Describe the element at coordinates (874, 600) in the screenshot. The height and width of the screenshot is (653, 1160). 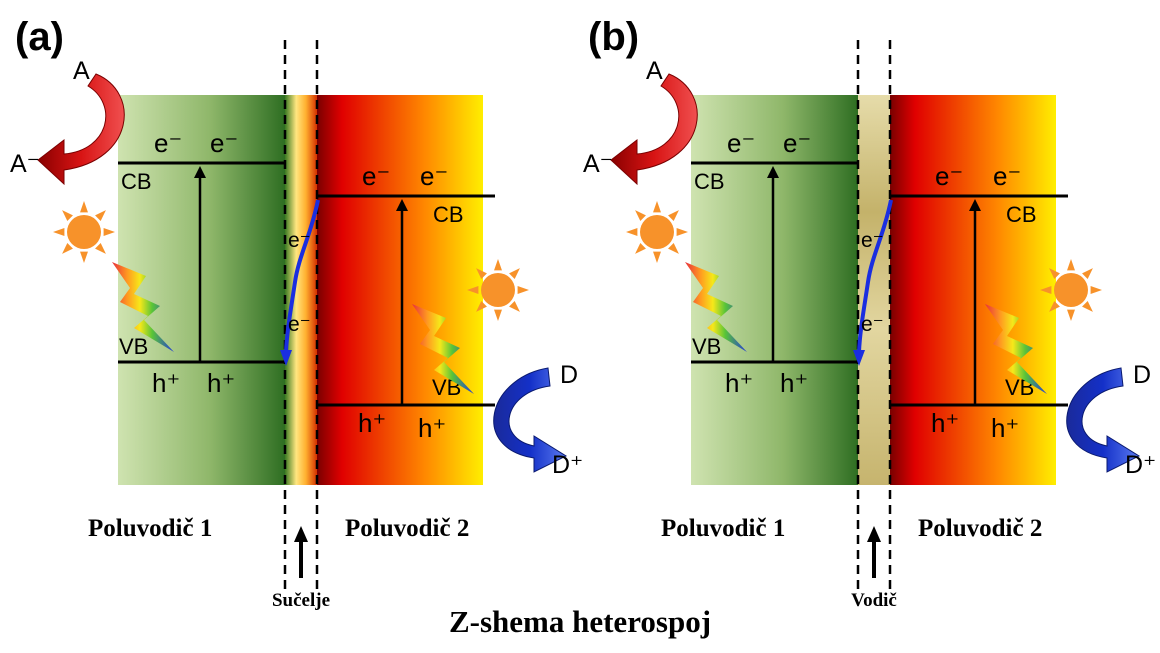
I see `junction-label: Vodič` at that location.